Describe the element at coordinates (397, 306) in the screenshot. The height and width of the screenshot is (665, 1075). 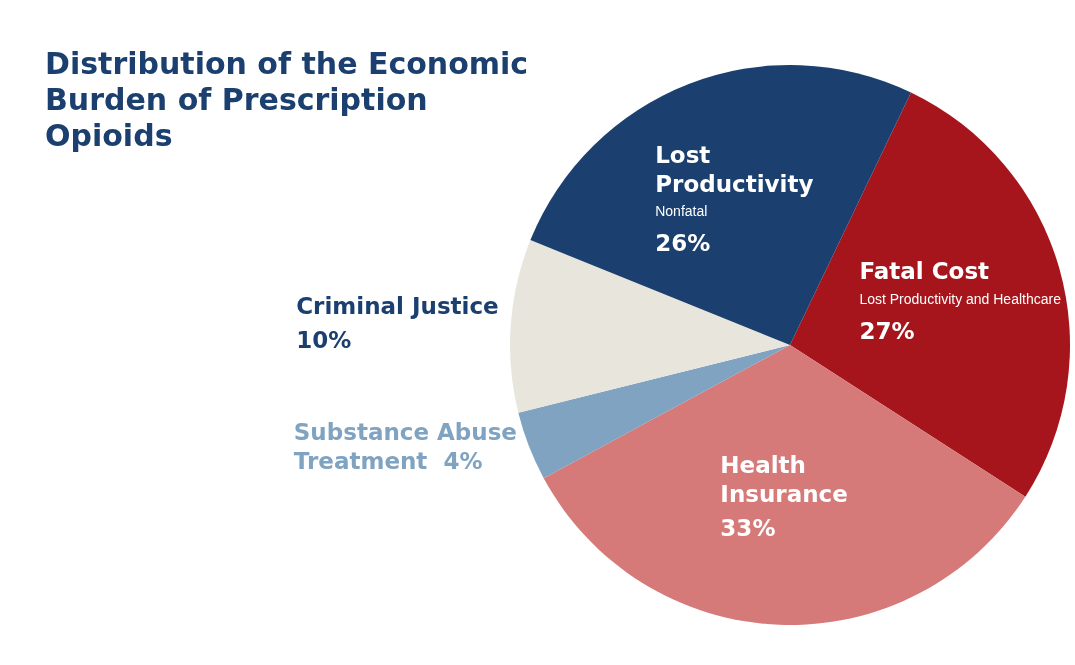
I see `slice-label: Criminal Justice` at that location.